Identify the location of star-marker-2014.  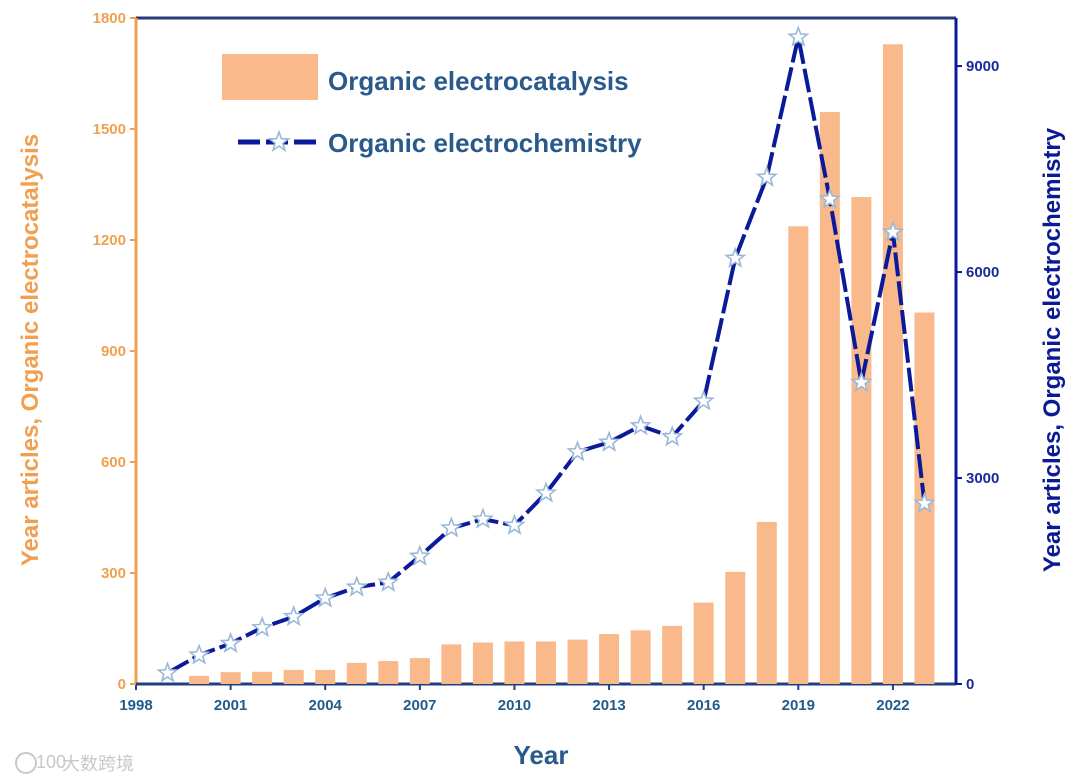
(640, 425).